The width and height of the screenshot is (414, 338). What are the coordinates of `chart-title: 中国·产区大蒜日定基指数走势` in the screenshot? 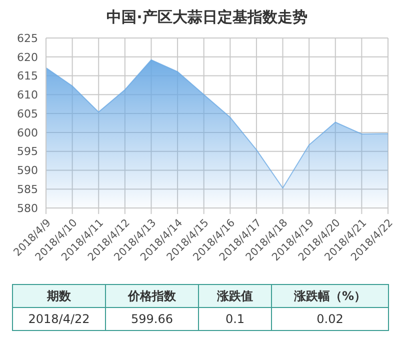 It's located at (207, 18).